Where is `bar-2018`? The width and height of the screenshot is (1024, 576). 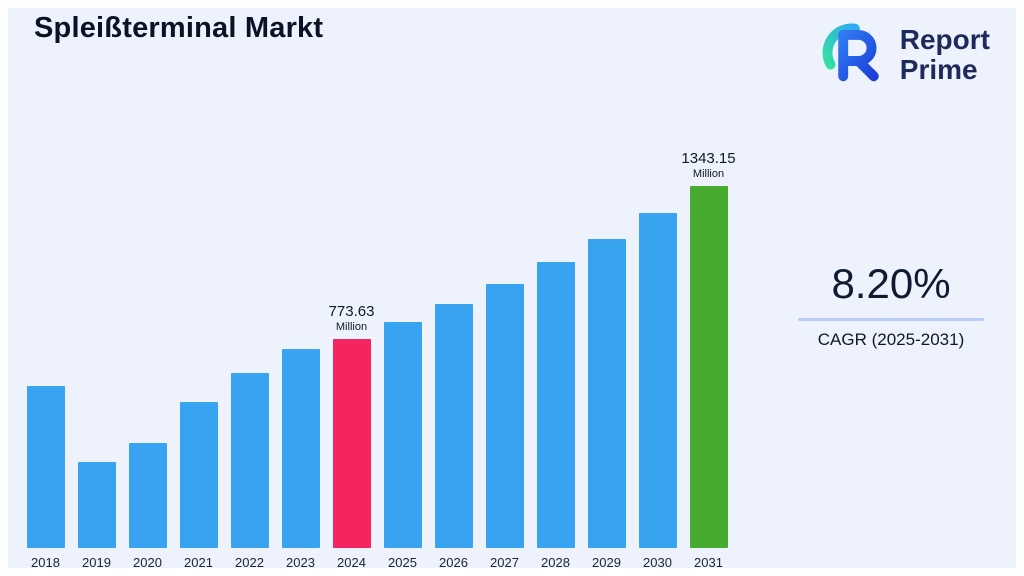
bar-2018 is located at coordinates (45, 467).